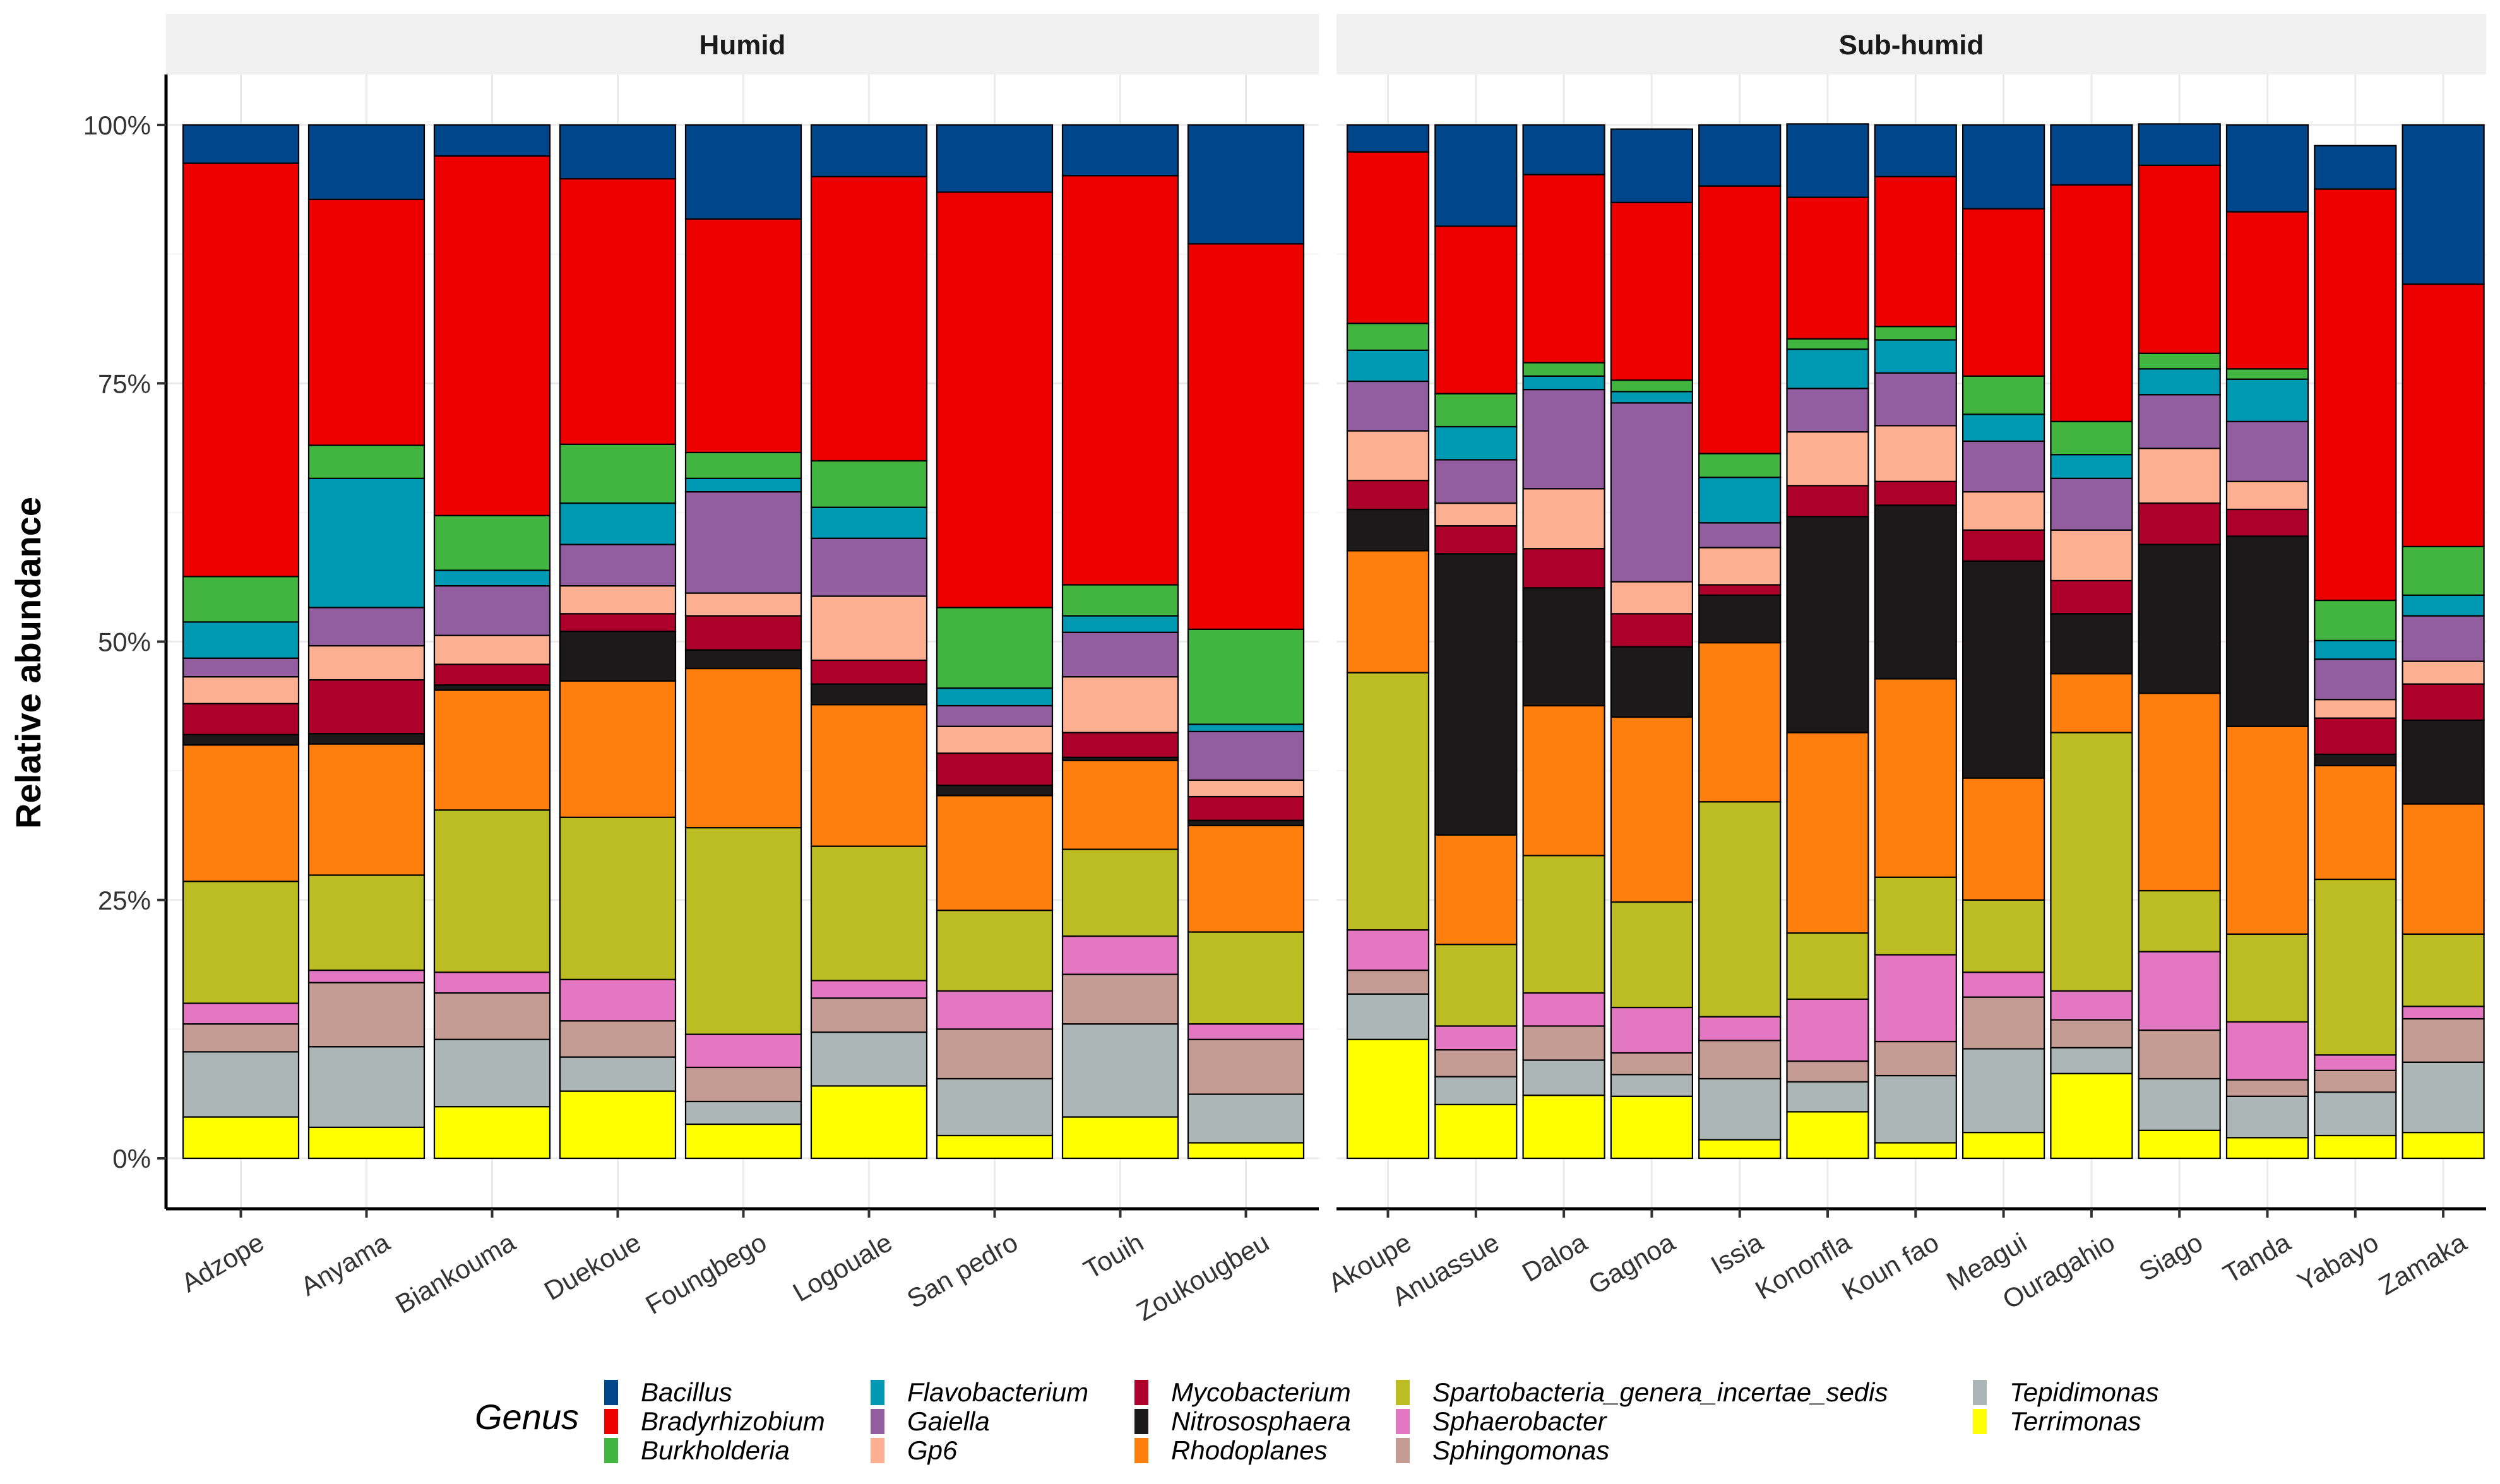 The height and width of the screenshot is (1484, 2500). I want to click on legend-key-bradyrhizobium, so click(611, 1421).